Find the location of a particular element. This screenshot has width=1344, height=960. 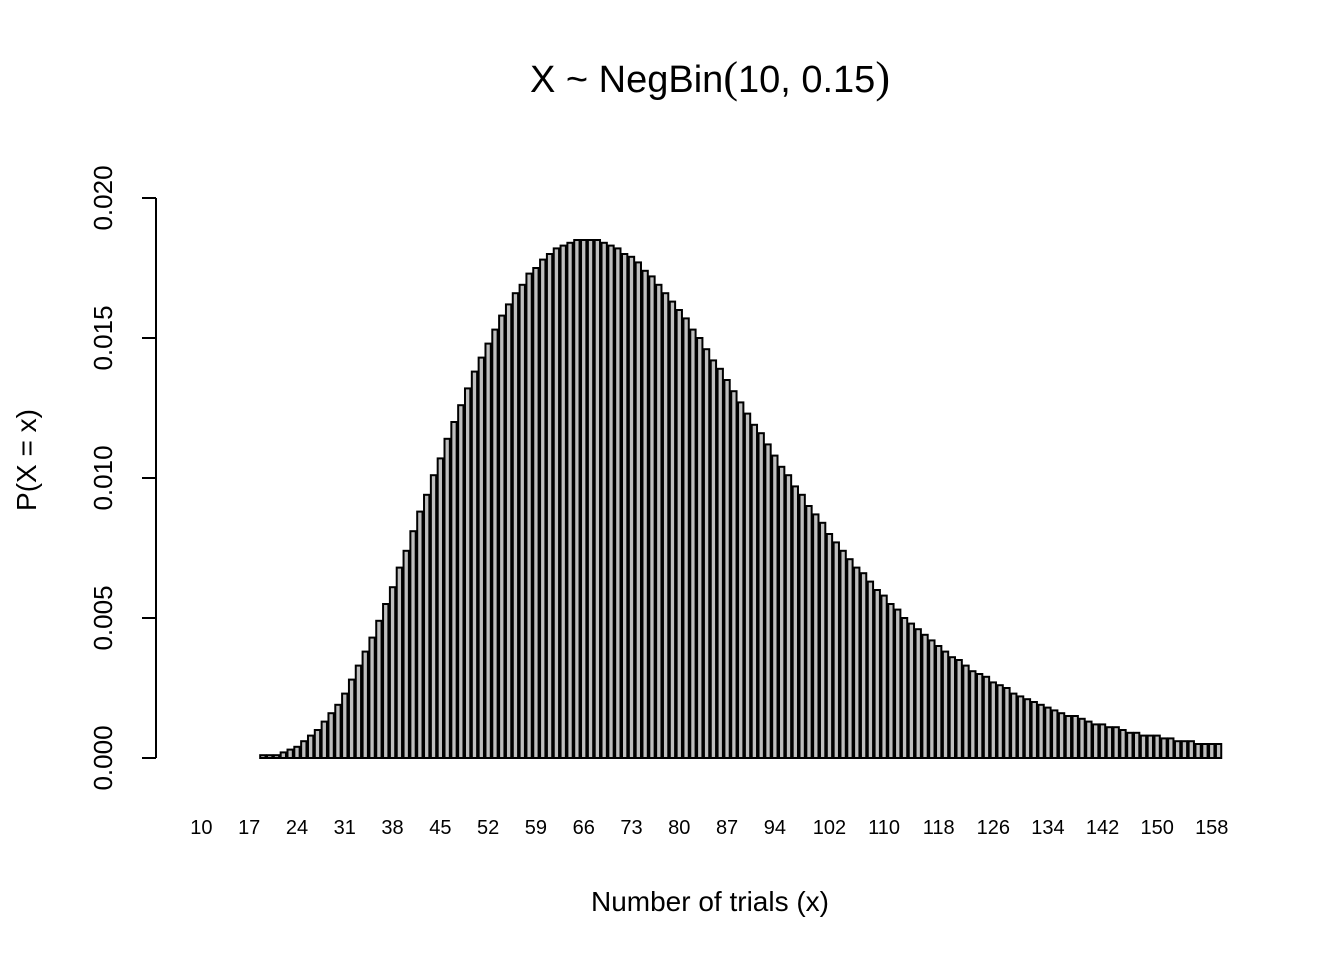

x-tick-label: 142 is located at coordinates (1102, 828).